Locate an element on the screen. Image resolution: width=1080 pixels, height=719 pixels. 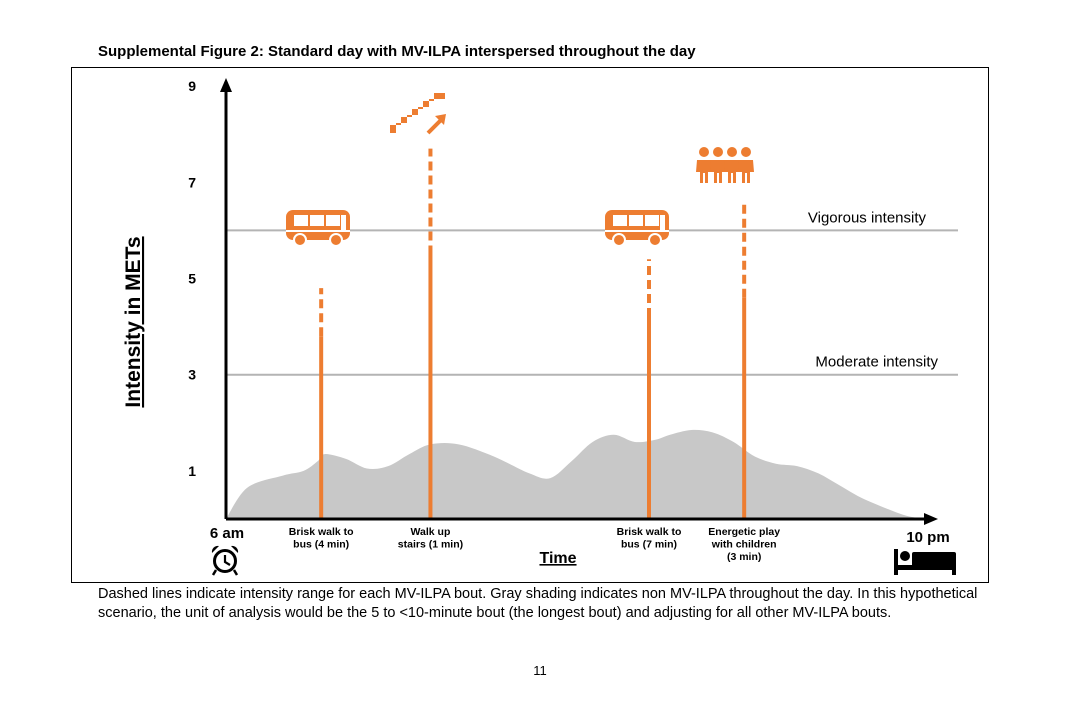
bed-footboard is located at coordinates (954, 570).